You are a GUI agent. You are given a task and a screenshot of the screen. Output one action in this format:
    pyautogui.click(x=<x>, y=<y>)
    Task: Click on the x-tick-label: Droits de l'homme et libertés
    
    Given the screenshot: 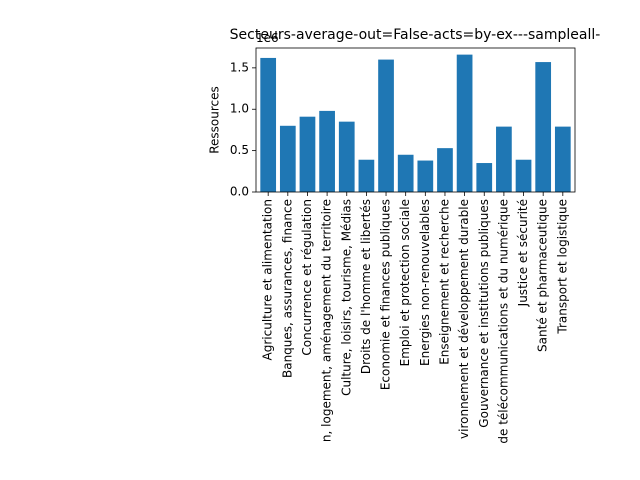 What is the action you would take?
    pyautogui.click(x=366, y=286)
    